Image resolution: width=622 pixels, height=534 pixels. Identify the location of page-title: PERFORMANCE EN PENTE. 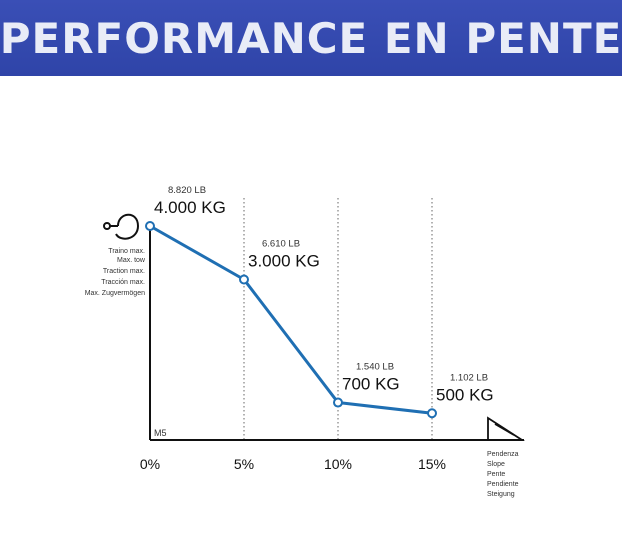
(311, 38).